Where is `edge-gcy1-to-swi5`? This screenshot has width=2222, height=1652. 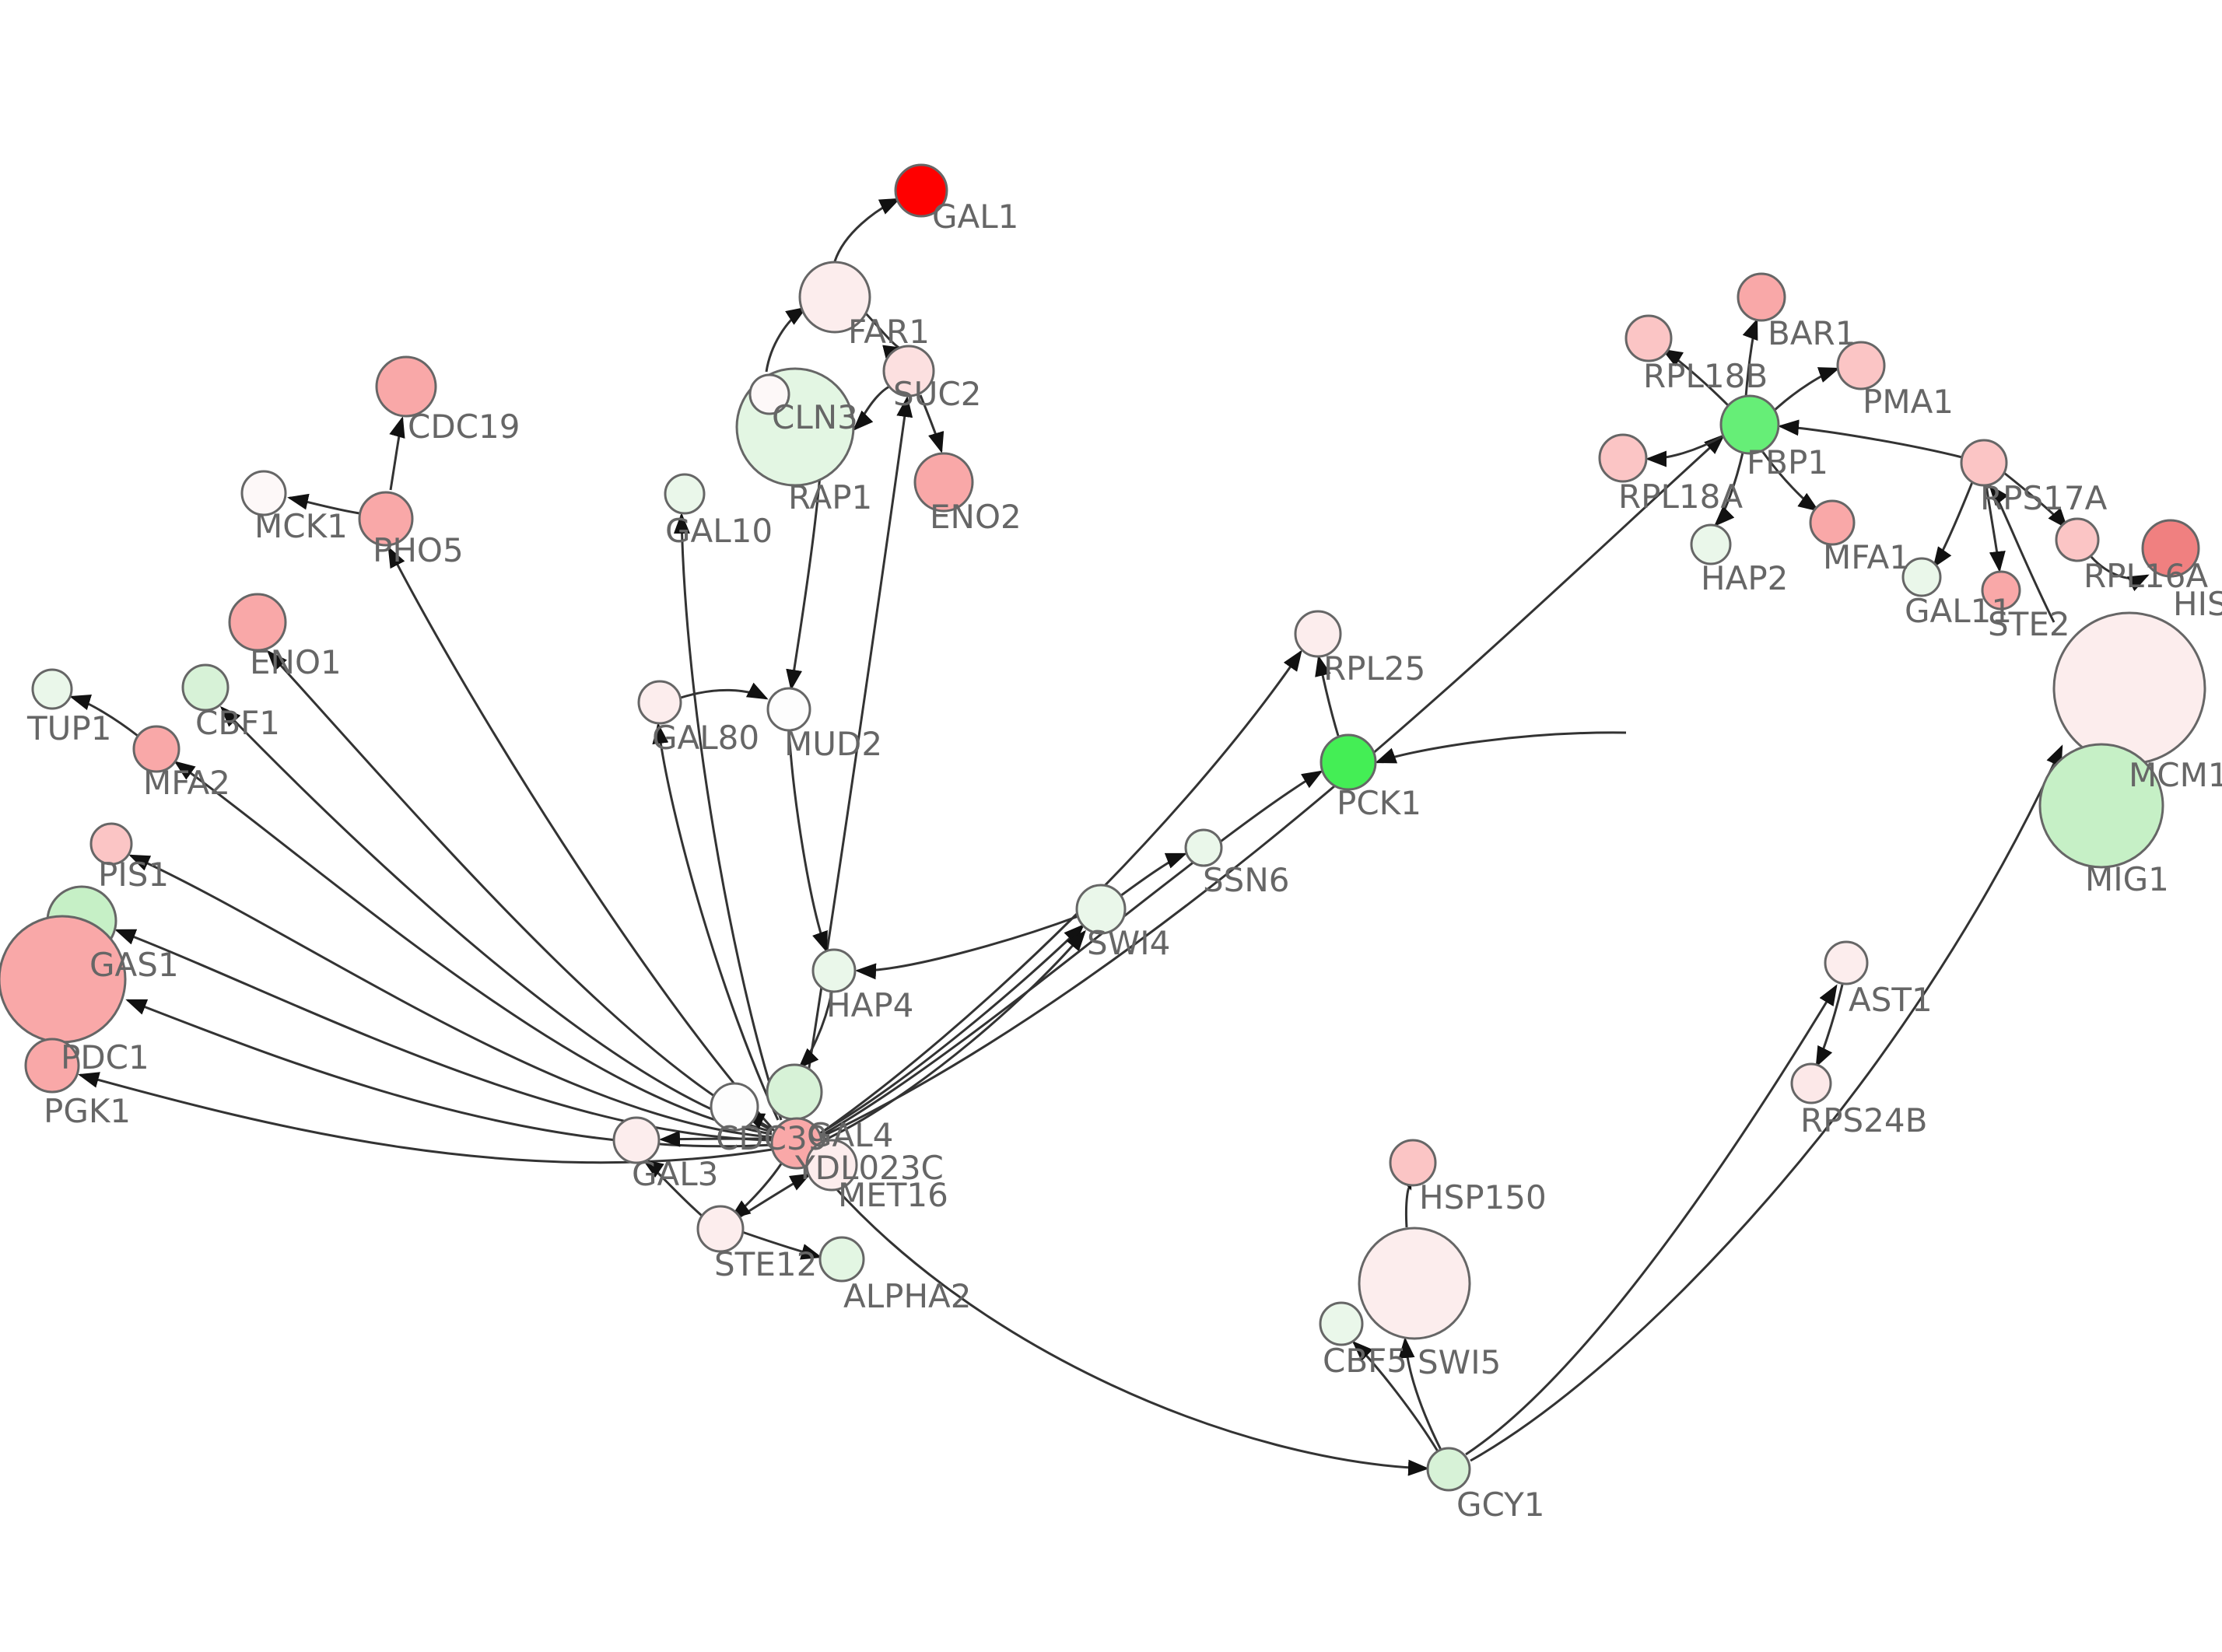 edge-gcy1-to-swi5 is located at coordinates (1420, 1394).